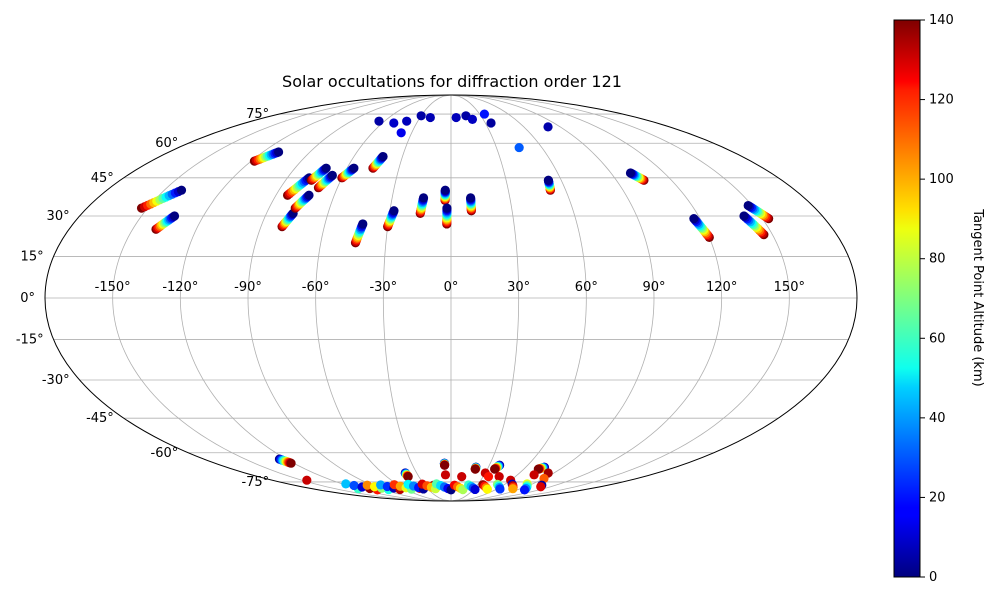 Image resolution: width=1000 pixels, height=600 pixels. What do you see at coordinates (56, 380) in the screenshot?
I see `lat-tick-label: -30°` at bounding box center [56, 380].